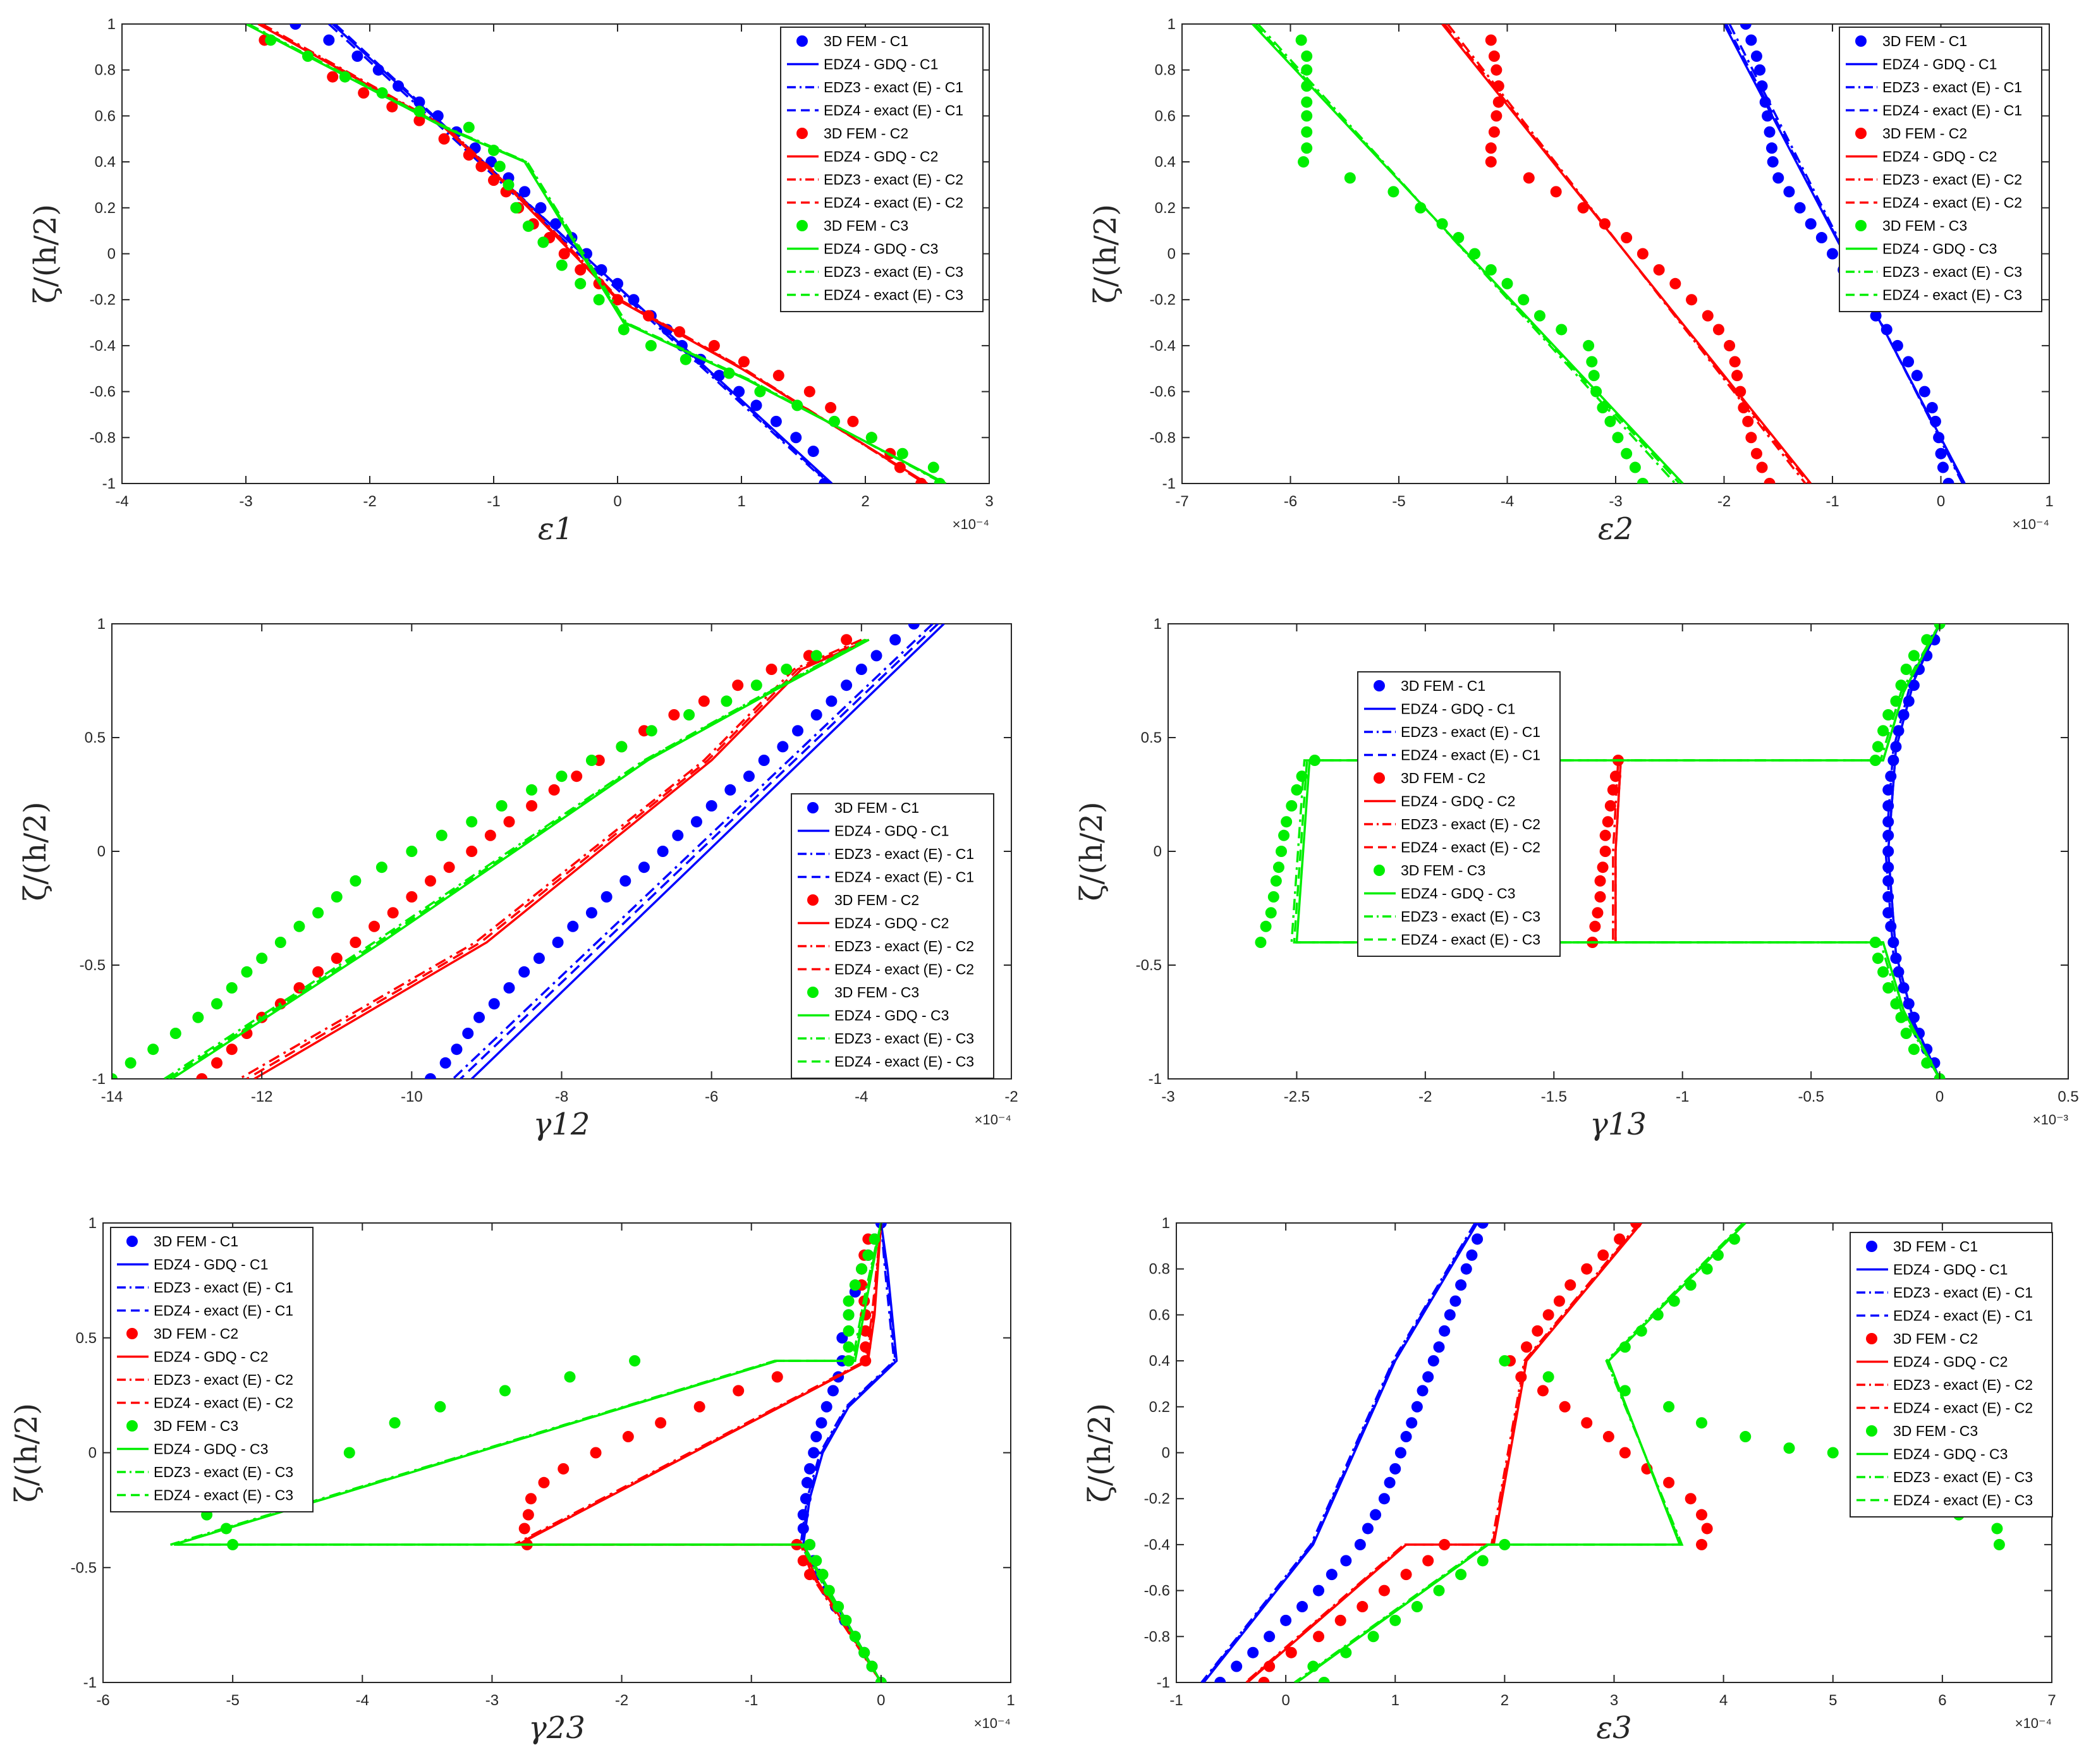 Image resolution: width=2091 pixels, height=1764 pixels. I want to click on legend-label: EDZ4 - GDQ - C2, so click(1950, 1362).